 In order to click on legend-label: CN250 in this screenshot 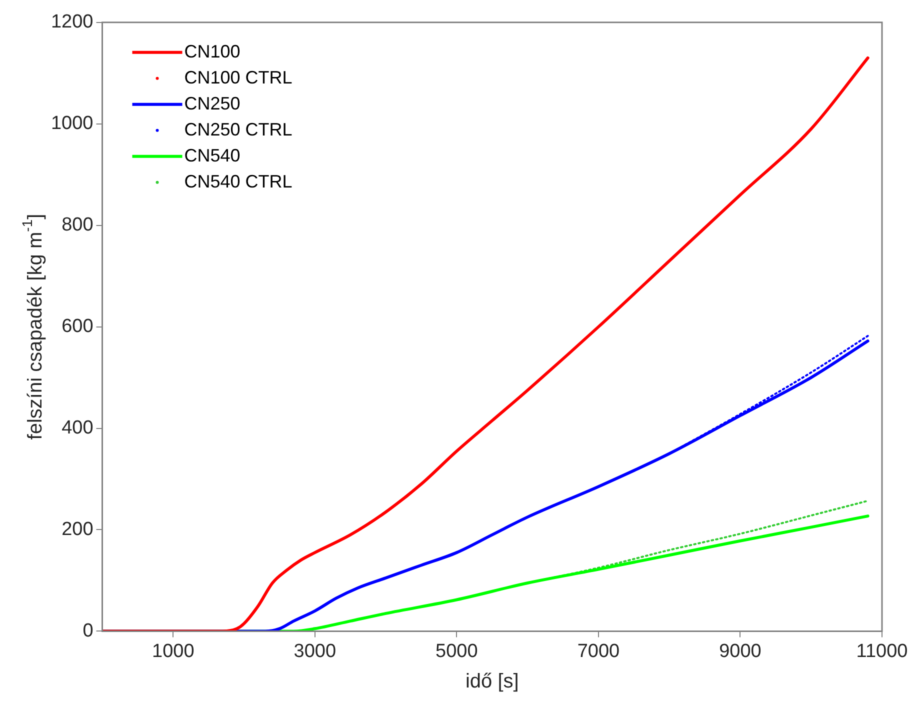, I will do `click(212, 103)`.